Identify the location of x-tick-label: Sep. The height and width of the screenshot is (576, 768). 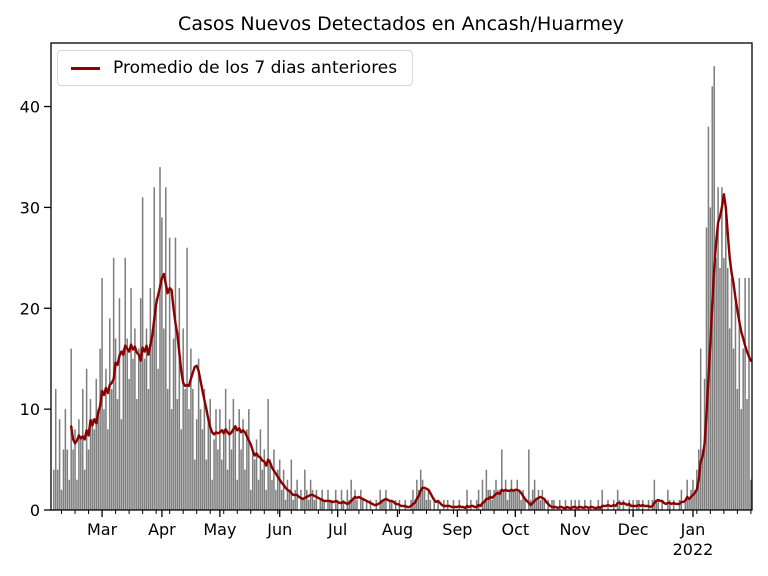
(457, 529).